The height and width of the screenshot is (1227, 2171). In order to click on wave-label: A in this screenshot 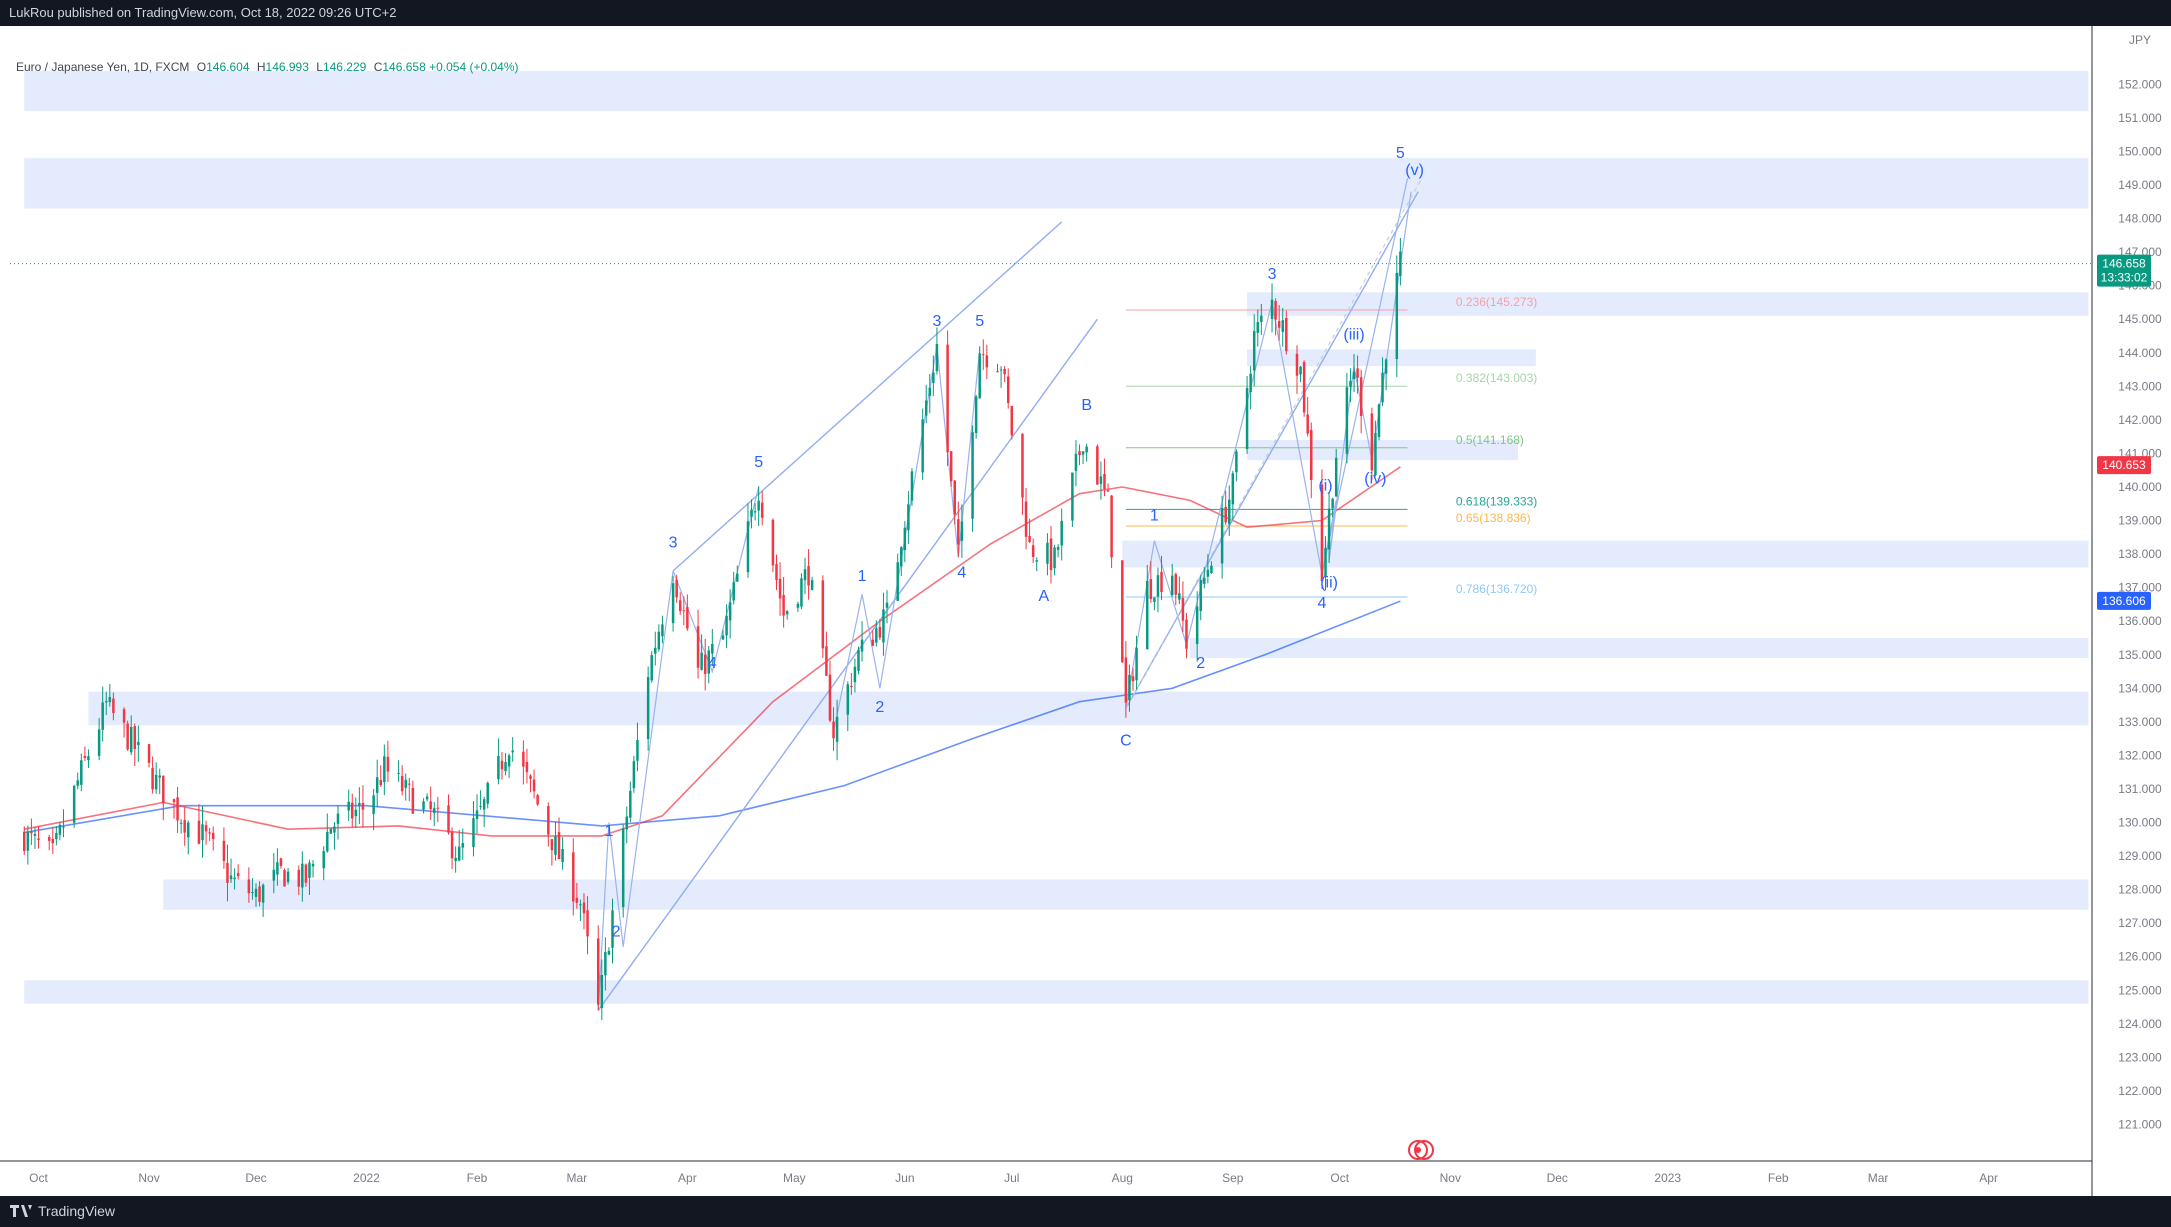, I will do `click(1044, 596)`.